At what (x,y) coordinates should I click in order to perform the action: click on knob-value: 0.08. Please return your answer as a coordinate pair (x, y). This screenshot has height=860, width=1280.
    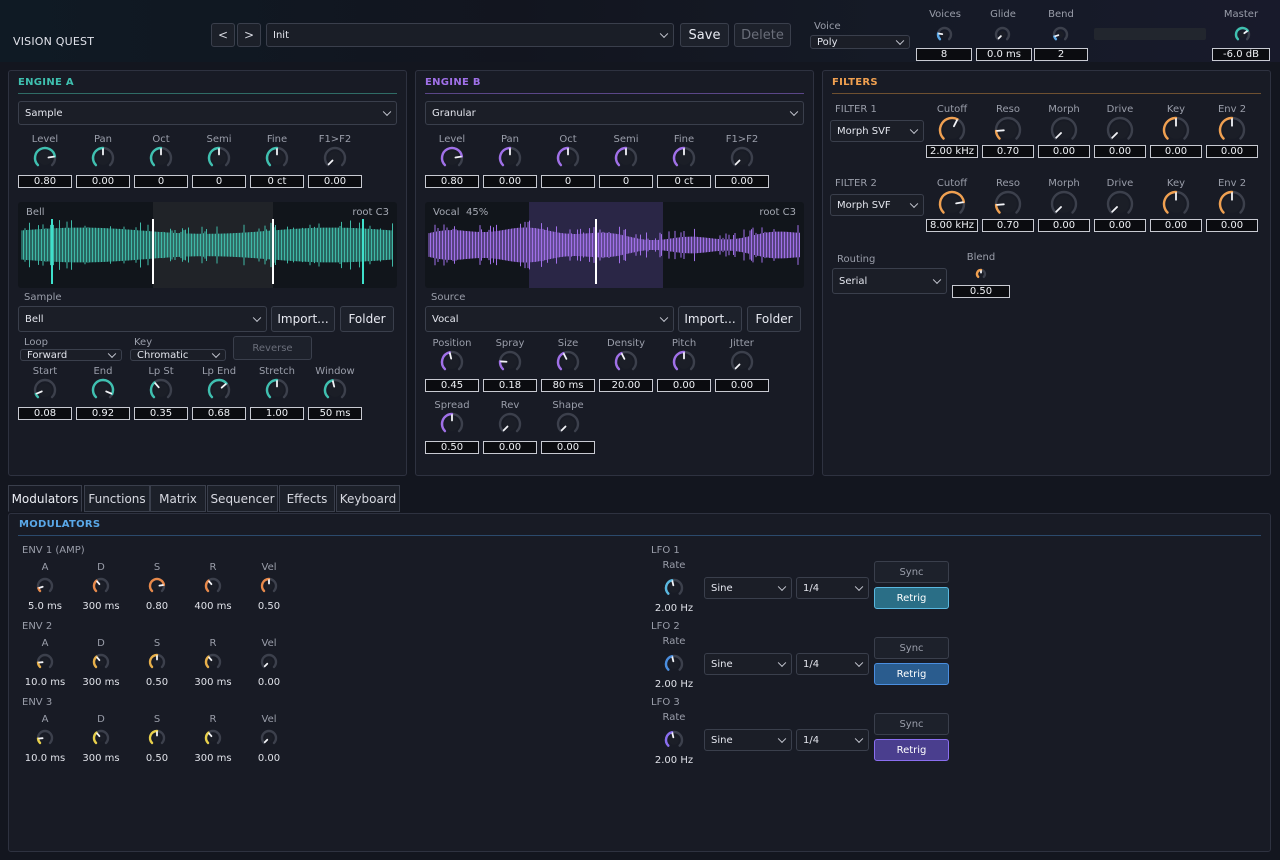
    Looking at the image, I should click on (45, 413).